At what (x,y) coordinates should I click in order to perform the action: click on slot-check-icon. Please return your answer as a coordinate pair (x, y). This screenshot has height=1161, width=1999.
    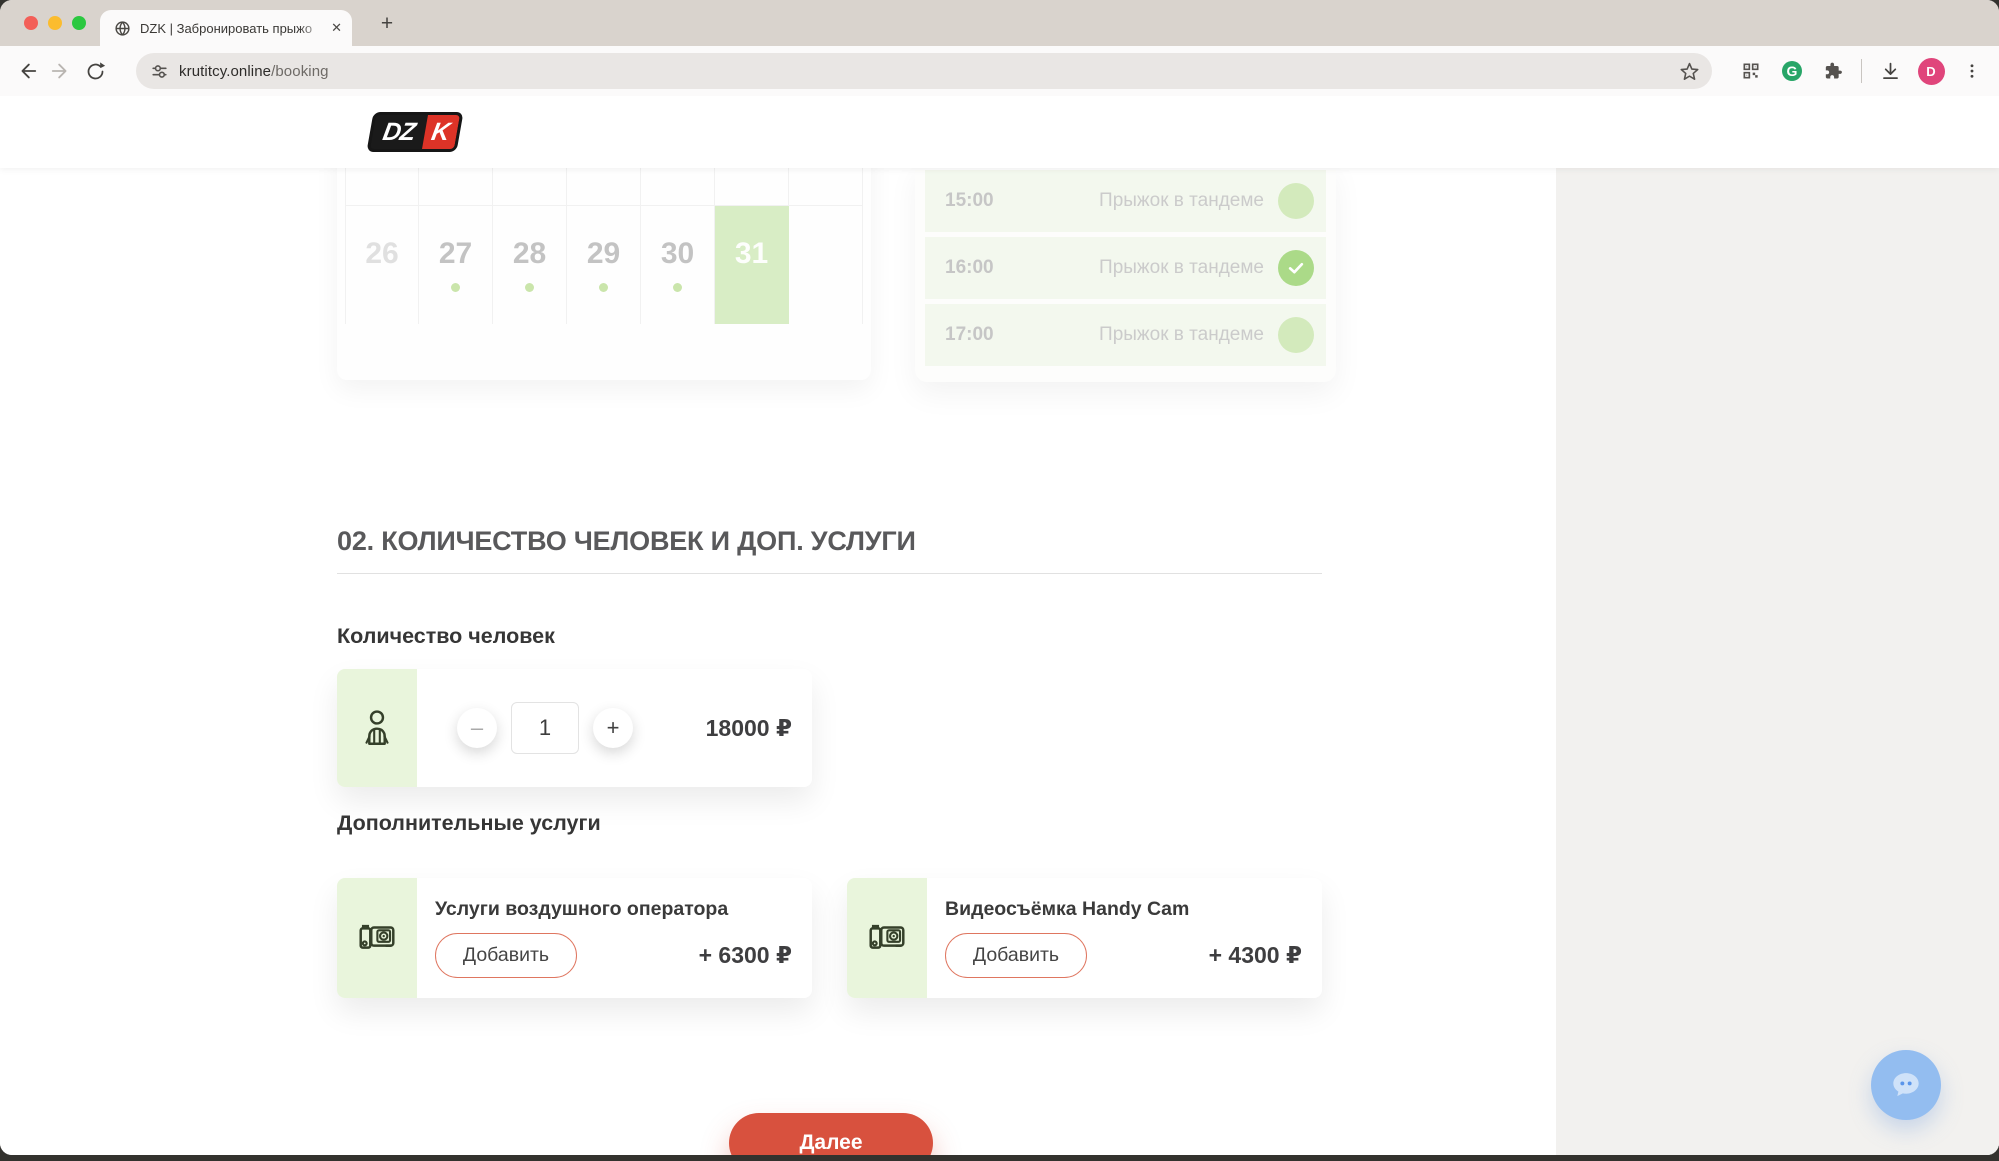
    Looking at the image, I should click on (1296, 268).